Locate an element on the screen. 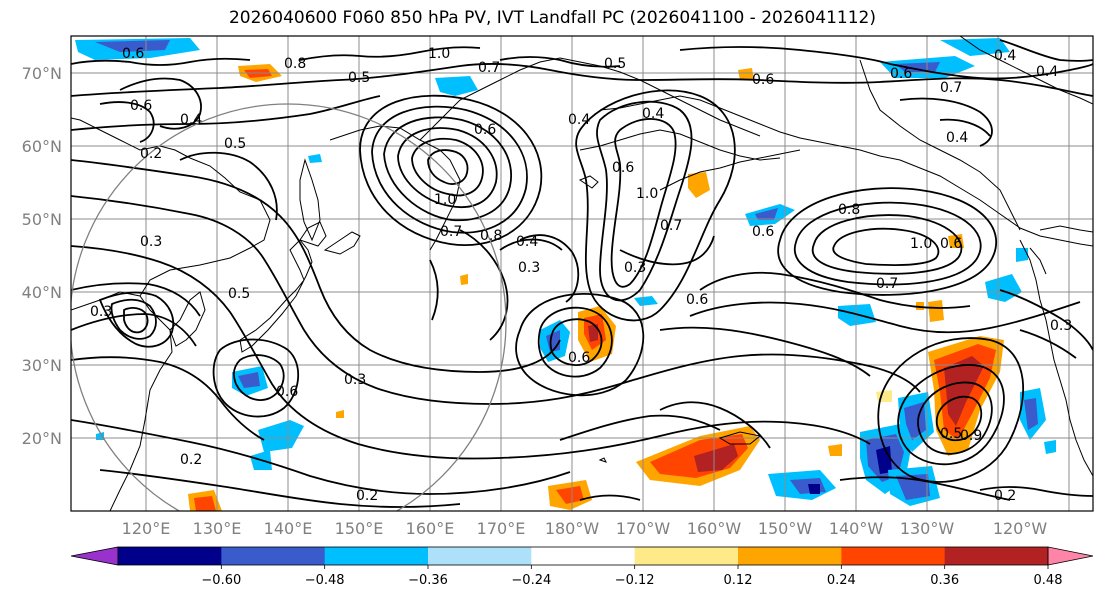 Image resolution: width=1105 pixels, height=604 pixels. colorbar-tick-label: −0.48 is located at coordinates (325, 580).